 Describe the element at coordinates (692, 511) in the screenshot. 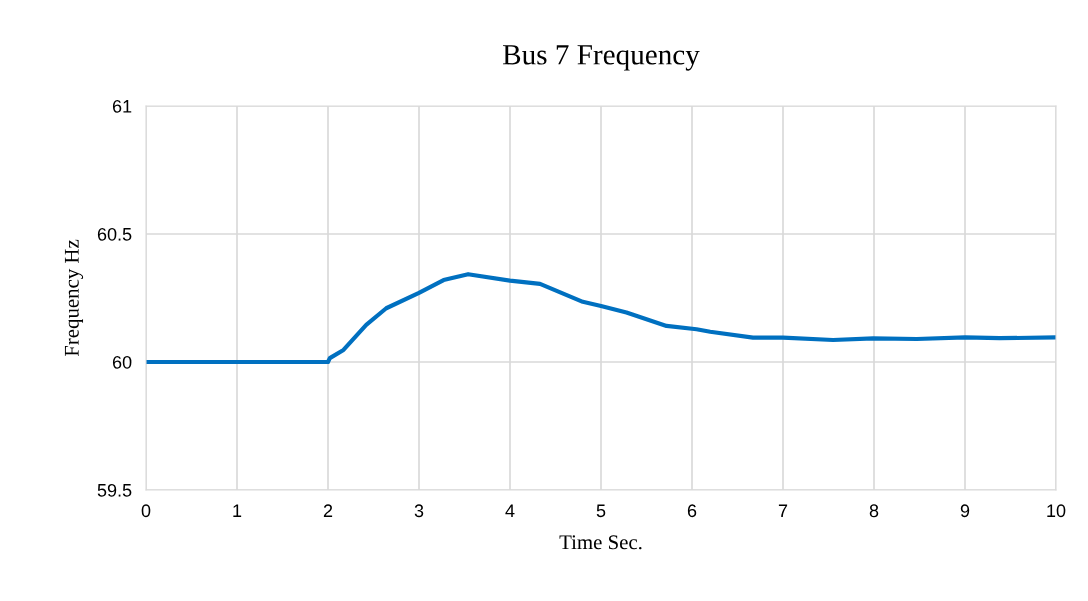

I see `x-tick-label: 6` at that location.